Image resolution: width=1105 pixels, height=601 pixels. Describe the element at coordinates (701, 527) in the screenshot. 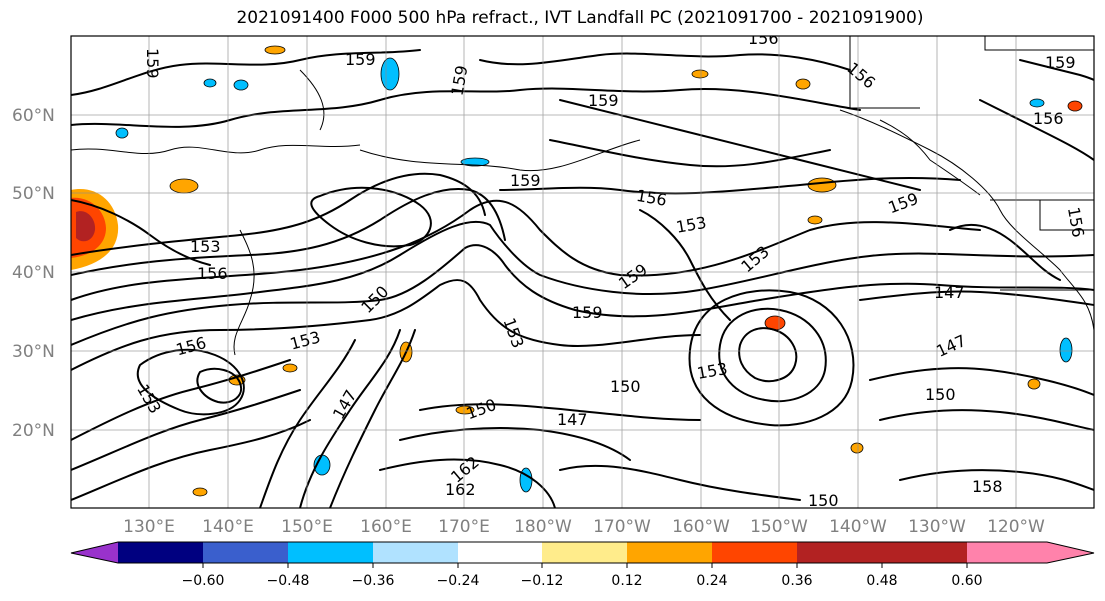

I see `lon-label: 160°W` at that location.